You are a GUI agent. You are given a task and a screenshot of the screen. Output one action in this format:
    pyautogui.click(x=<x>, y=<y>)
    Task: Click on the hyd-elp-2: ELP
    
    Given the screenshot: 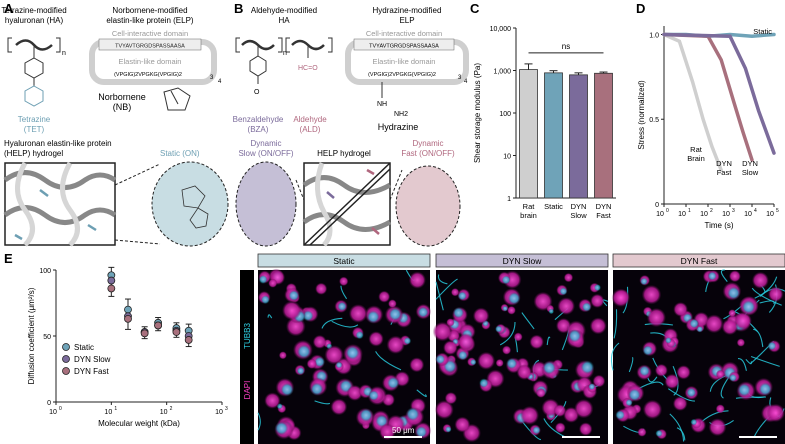 What is the action you would take?
    pyautogui.click(x=406, y=20)
    